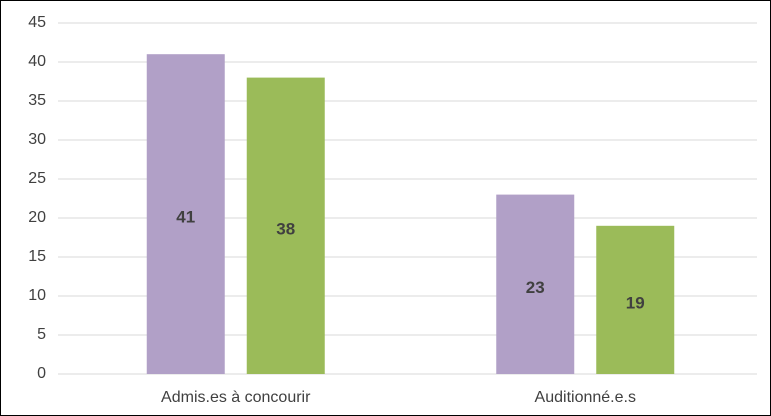 The image size is (771, 416). Describe the element at coordinates (37, 61) in the screenshot. I see `y-tick-label: 40` at that location.